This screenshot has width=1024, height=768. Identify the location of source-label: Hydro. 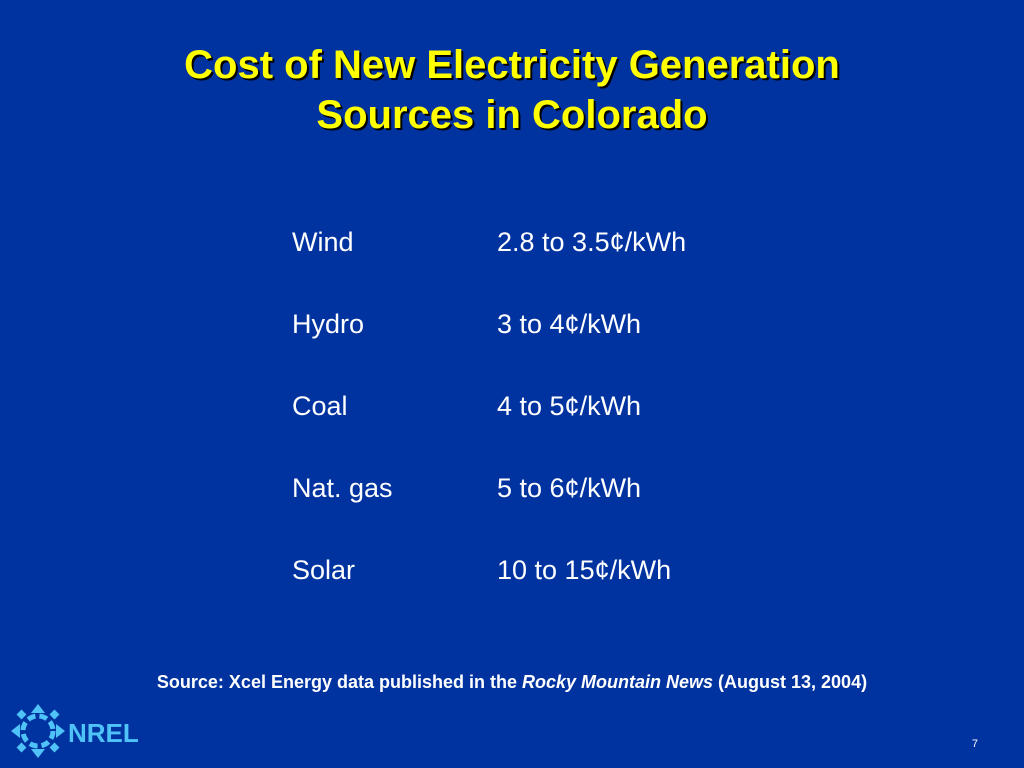
(328, 324).